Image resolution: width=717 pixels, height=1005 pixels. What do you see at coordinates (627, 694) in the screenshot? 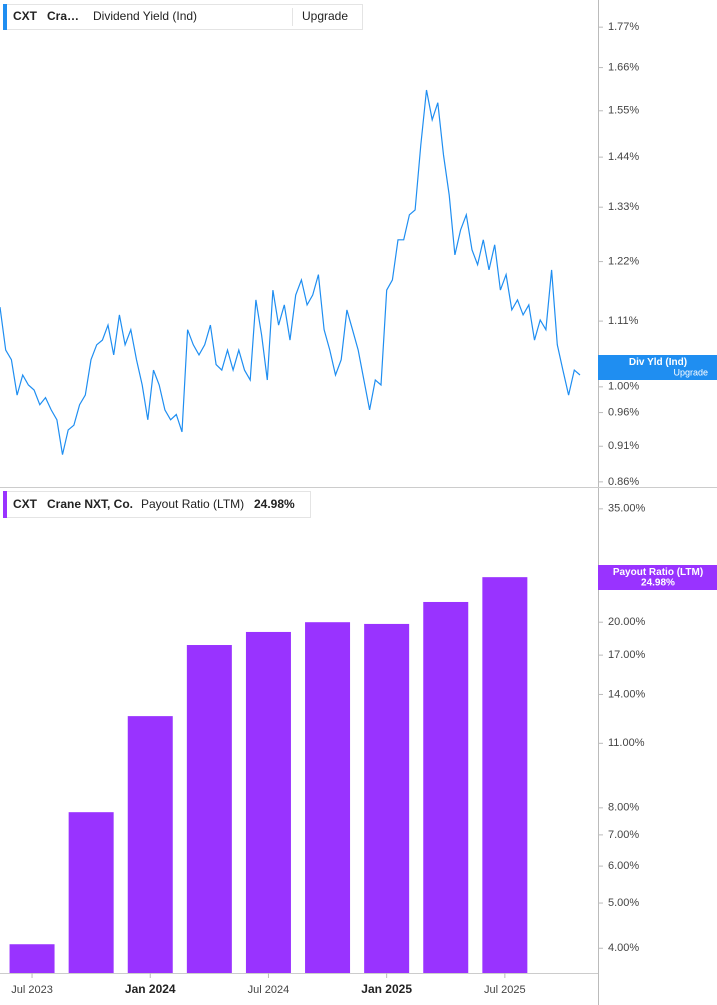
I see `y-tick-label: 14.00%` at bounding box center [627, 694].